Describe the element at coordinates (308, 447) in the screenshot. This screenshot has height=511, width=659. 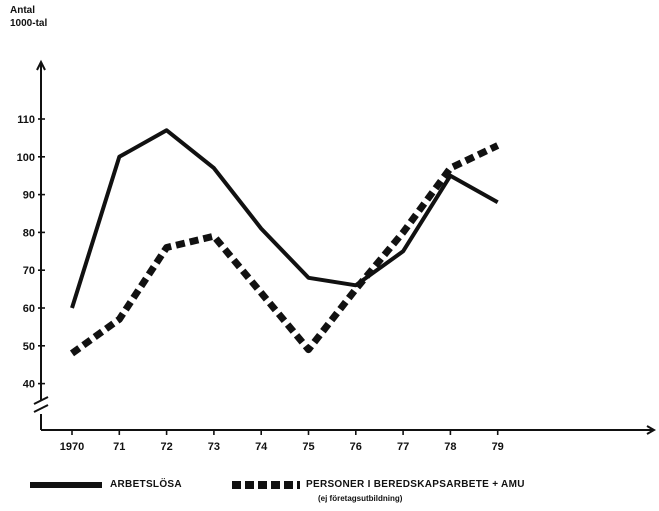
I see `x-tick-label: 75` at that location.